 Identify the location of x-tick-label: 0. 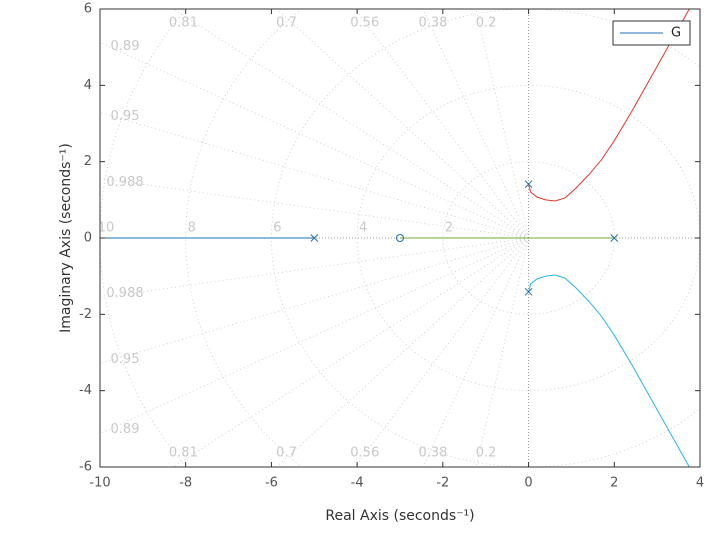
(528, 483).